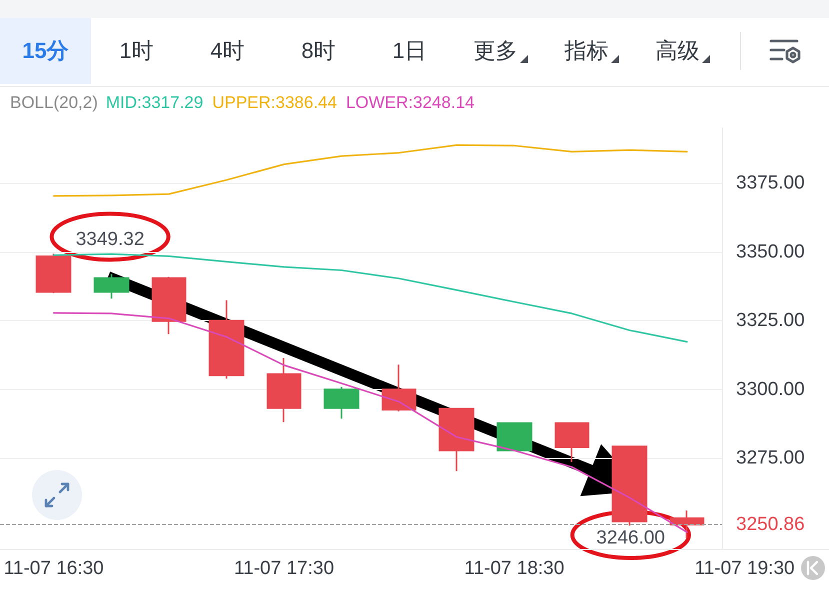 This screenshot has width=829, height=595. What do you see at coordinates (744, 568) in the screenshot?
I see `x-tick-label: 11-07 19:30` at bounding box center [744, 568].